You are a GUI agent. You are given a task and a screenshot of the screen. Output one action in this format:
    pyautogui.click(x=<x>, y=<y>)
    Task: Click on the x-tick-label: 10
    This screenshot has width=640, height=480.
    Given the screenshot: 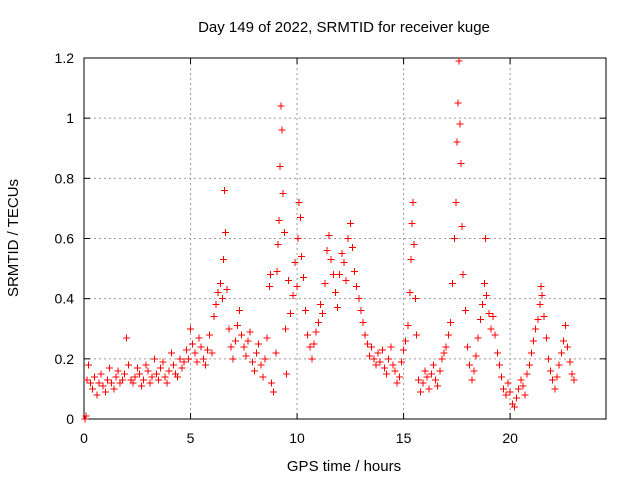 What is the action you would take?
    pyautogui.click(x=297, y=438)
    